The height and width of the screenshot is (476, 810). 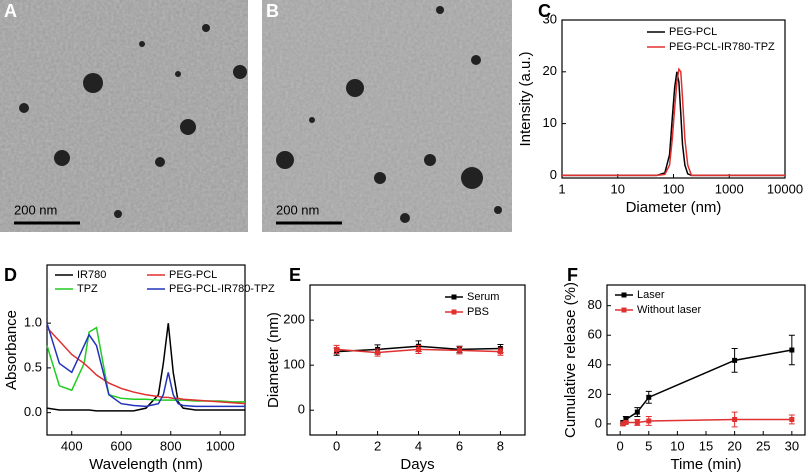 What do you see at coordinates (595, 334) in the screenshot?
I see `y-tick-label: 60` at bounding box center [595, 334].